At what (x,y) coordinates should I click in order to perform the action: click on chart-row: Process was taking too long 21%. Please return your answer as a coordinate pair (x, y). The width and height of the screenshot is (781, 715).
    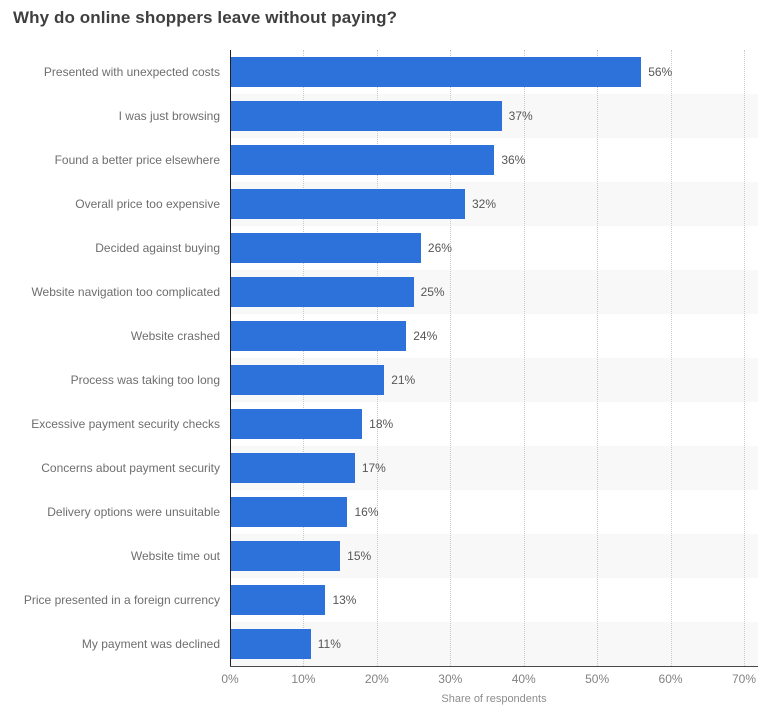
    Looking at the image, I should click on (390, 380).